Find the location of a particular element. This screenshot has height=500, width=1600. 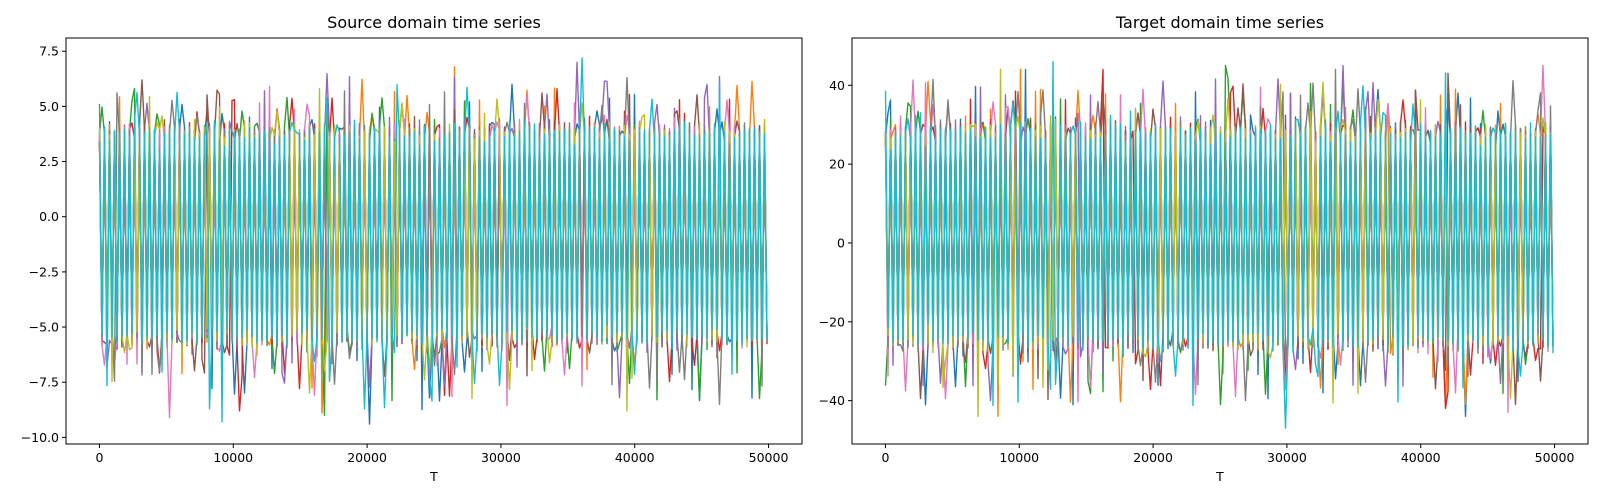

target-x-tick-label: 50000 is located at coordinates (1555, 457).